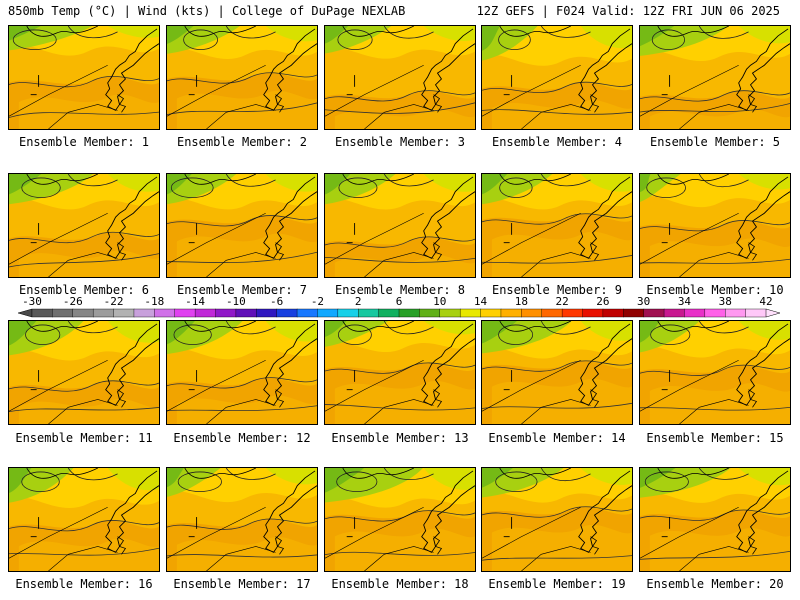 The width and height of the screenshot is (800, 600). Describe the element at coordinates (242, 290) in the screenshot. I see `member-caption: Ensemble Member: 7` at that location.